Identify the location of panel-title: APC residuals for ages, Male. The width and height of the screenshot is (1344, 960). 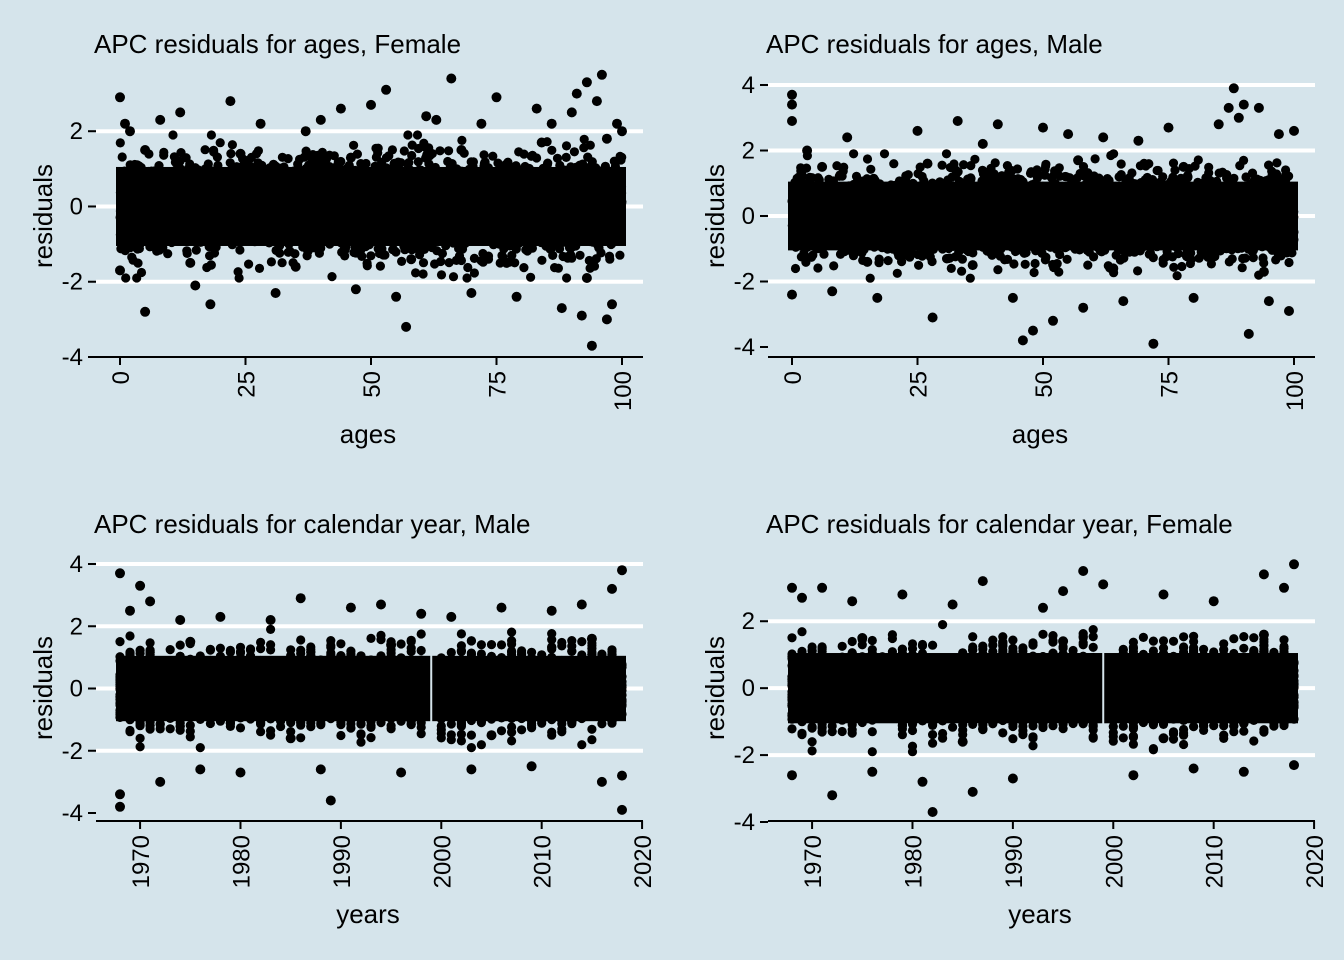
(934, 44).